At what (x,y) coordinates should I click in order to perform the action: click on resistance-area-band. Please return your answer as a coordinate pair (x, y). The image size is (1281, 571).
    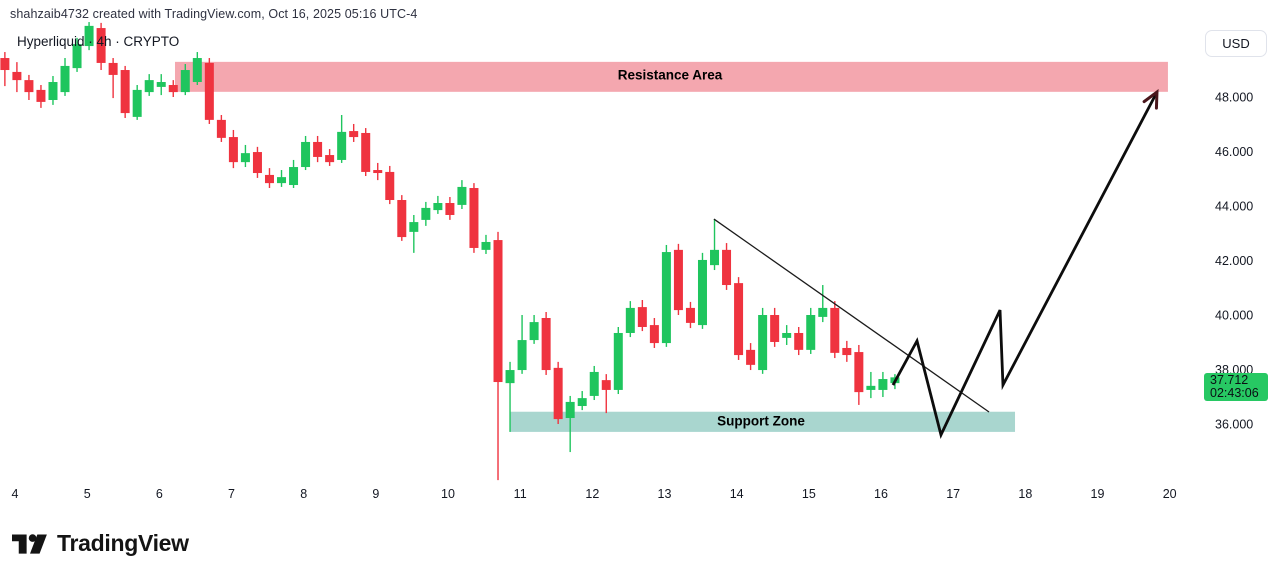
    Looking at the image, I should click on (671, 76).